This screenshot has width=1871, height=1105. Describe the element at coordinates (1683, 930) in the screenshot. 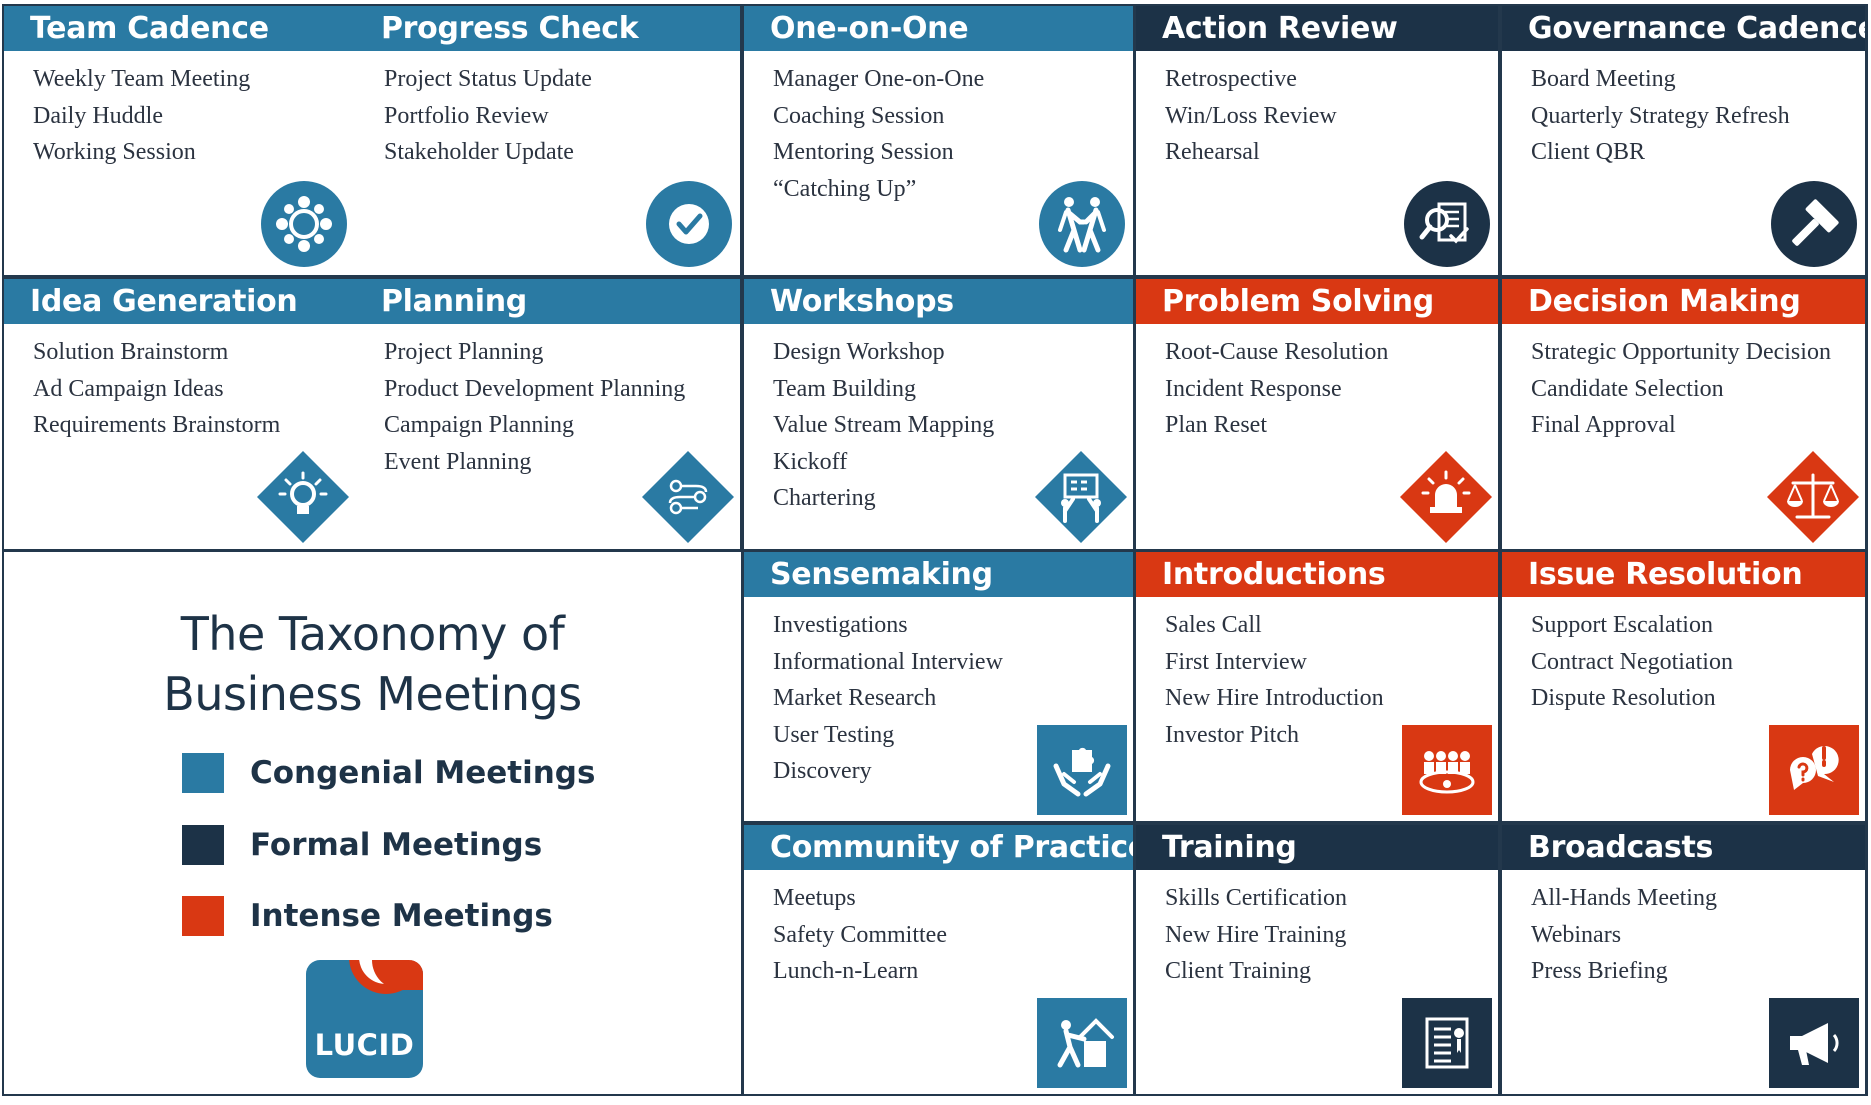

I see `meeting-list: All-Hands Meeting Webinars Press Briefing` at that location.